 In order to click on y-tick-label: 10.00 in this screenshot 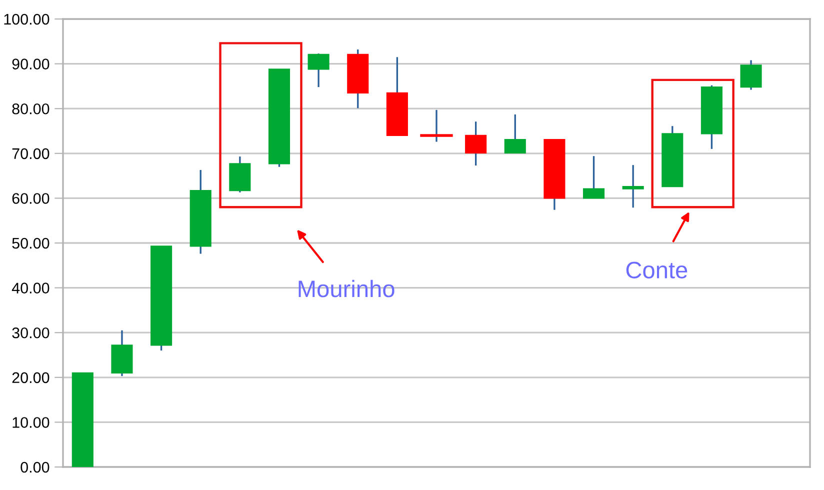, I will do `click(31, 422)`.